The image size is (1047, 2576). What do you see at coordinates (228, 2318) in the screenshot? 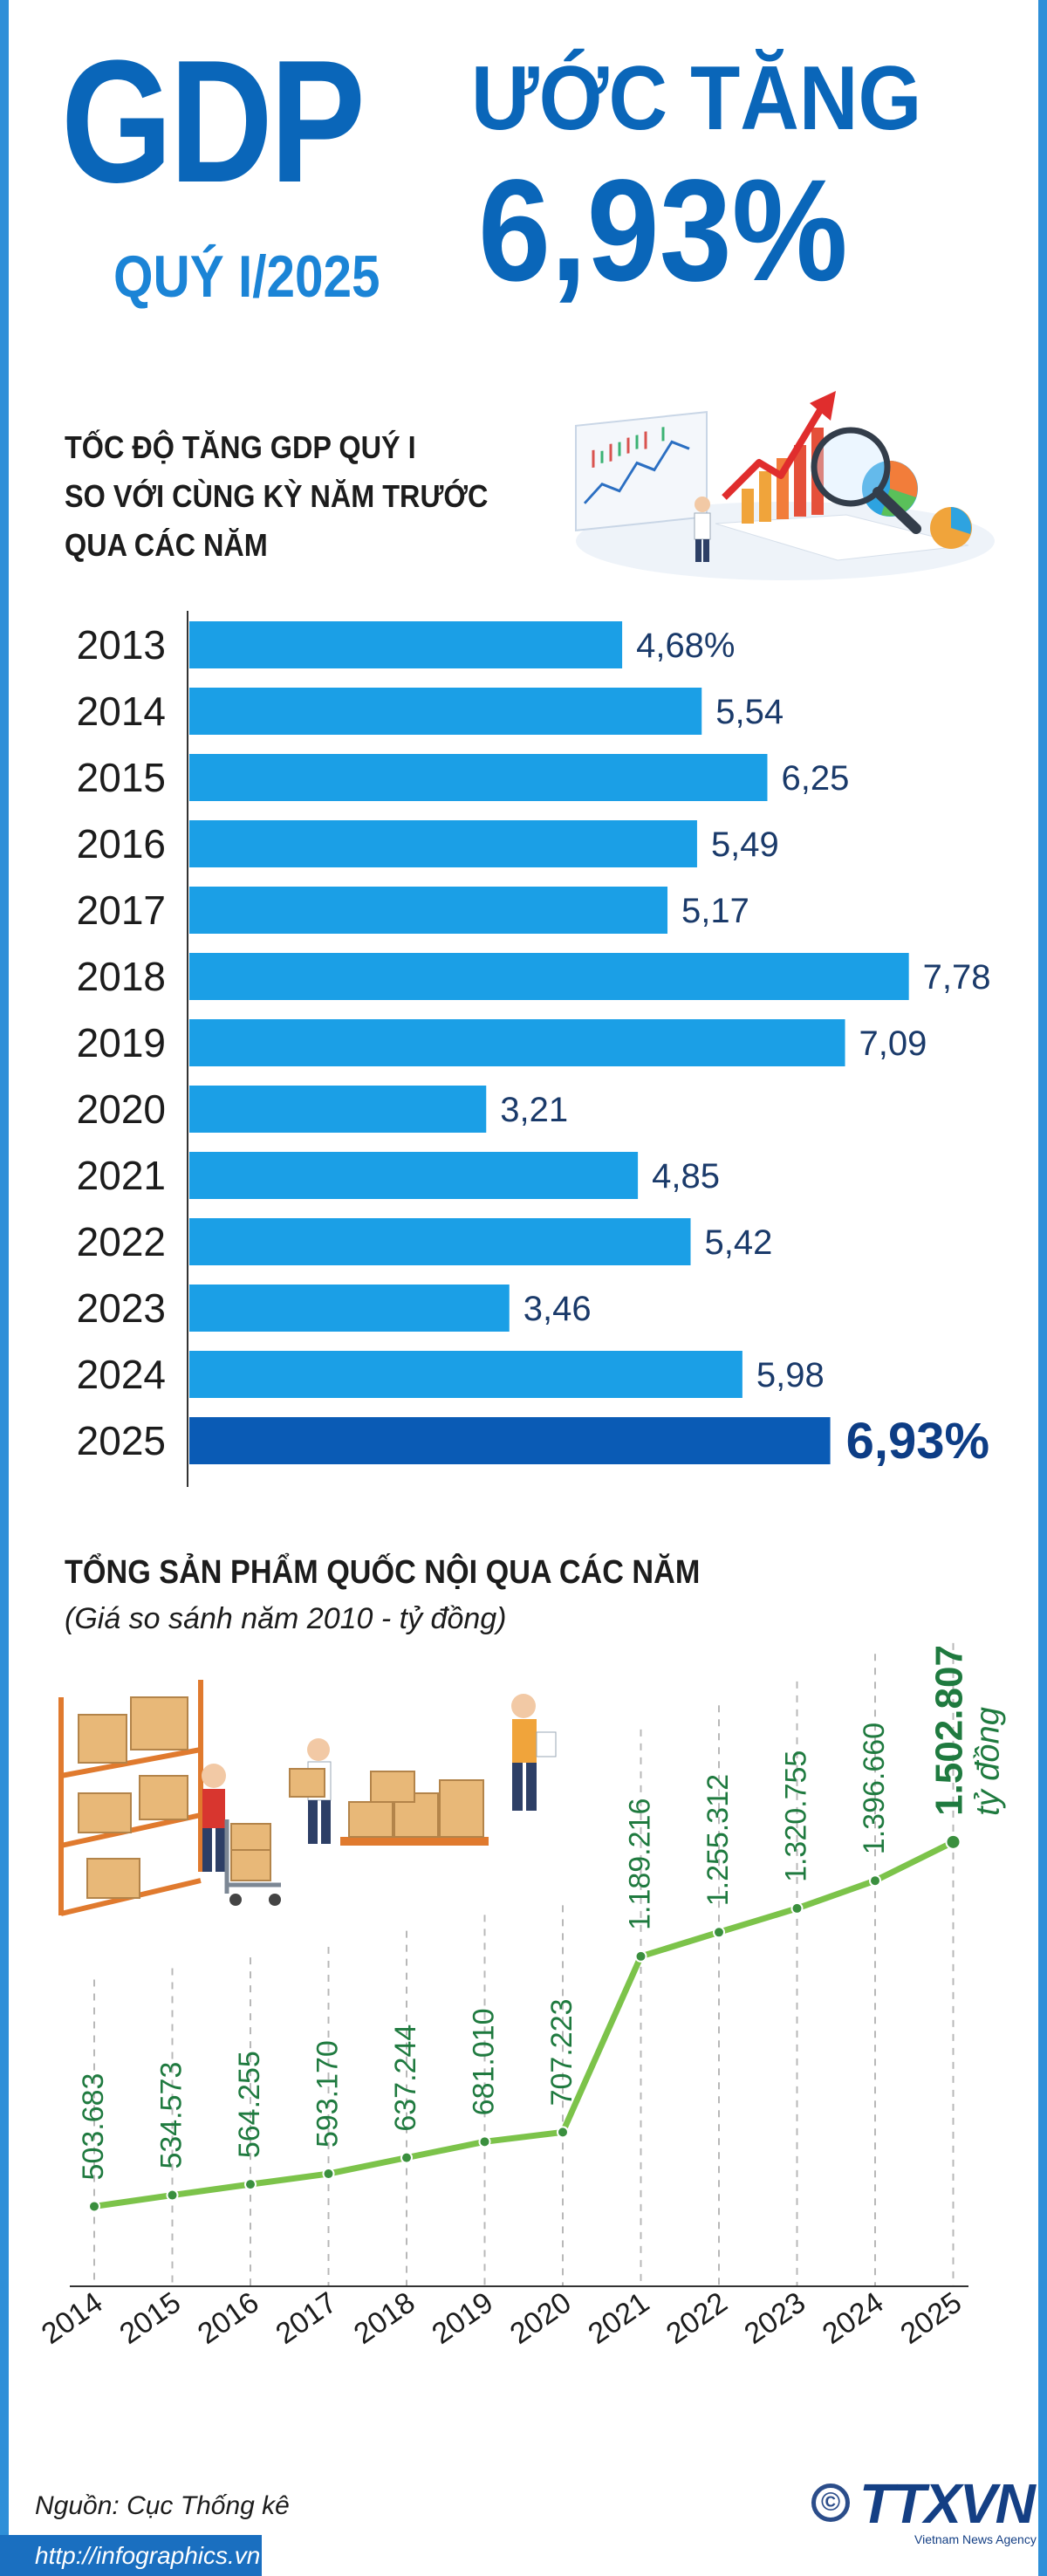
I see `x-tick-label: 2016` at bounding box center [228, 2318].